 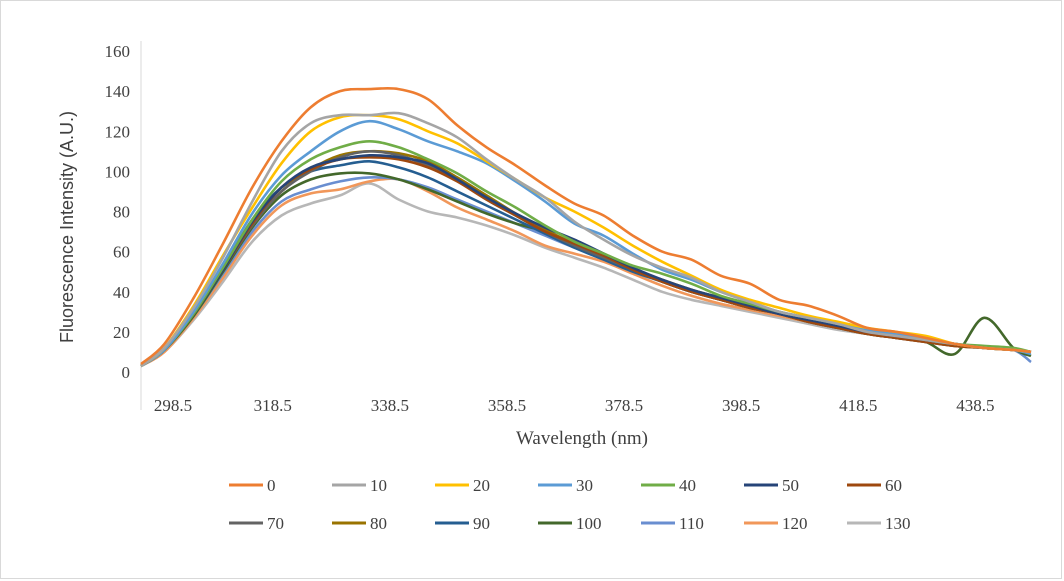 I want to click on x-tick-label: 298.5, so click(x=173, y=405).